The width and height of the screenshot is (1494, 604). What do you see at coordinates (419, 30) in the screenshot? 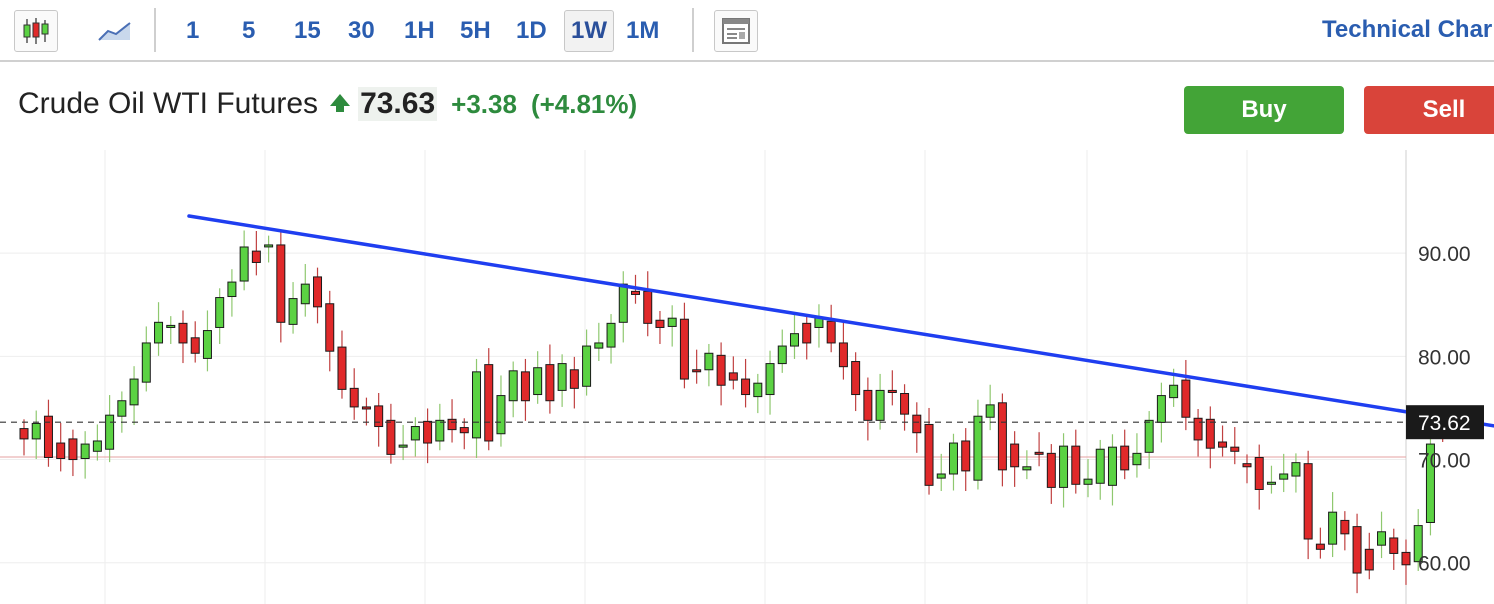
I see `interval-1h: 1H` at bounding box center [419, 30].